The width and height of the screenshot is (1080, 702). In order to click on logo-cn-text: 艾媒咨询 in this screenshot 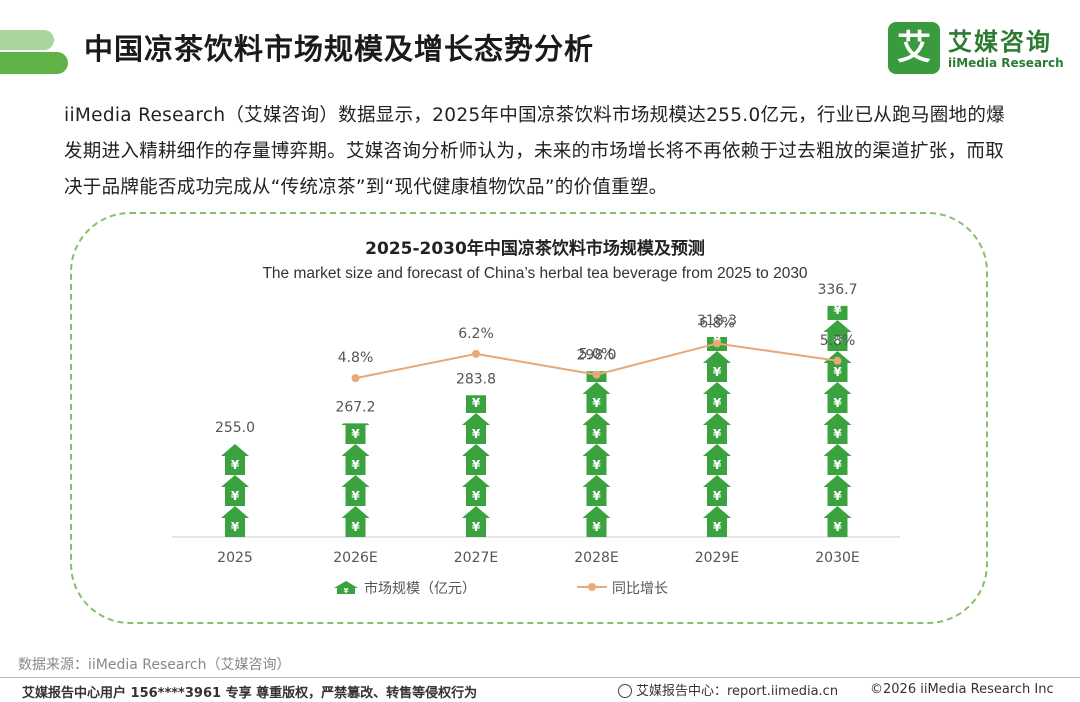, I will do `click(1000, 42)`.